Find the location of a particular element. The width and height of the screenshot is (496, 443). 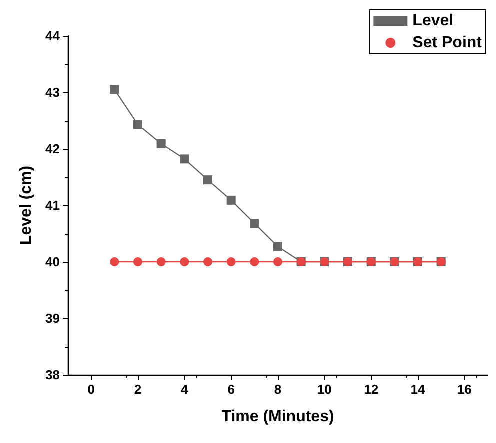

x-tick-label: 6 is located at coordinates (231, 389).